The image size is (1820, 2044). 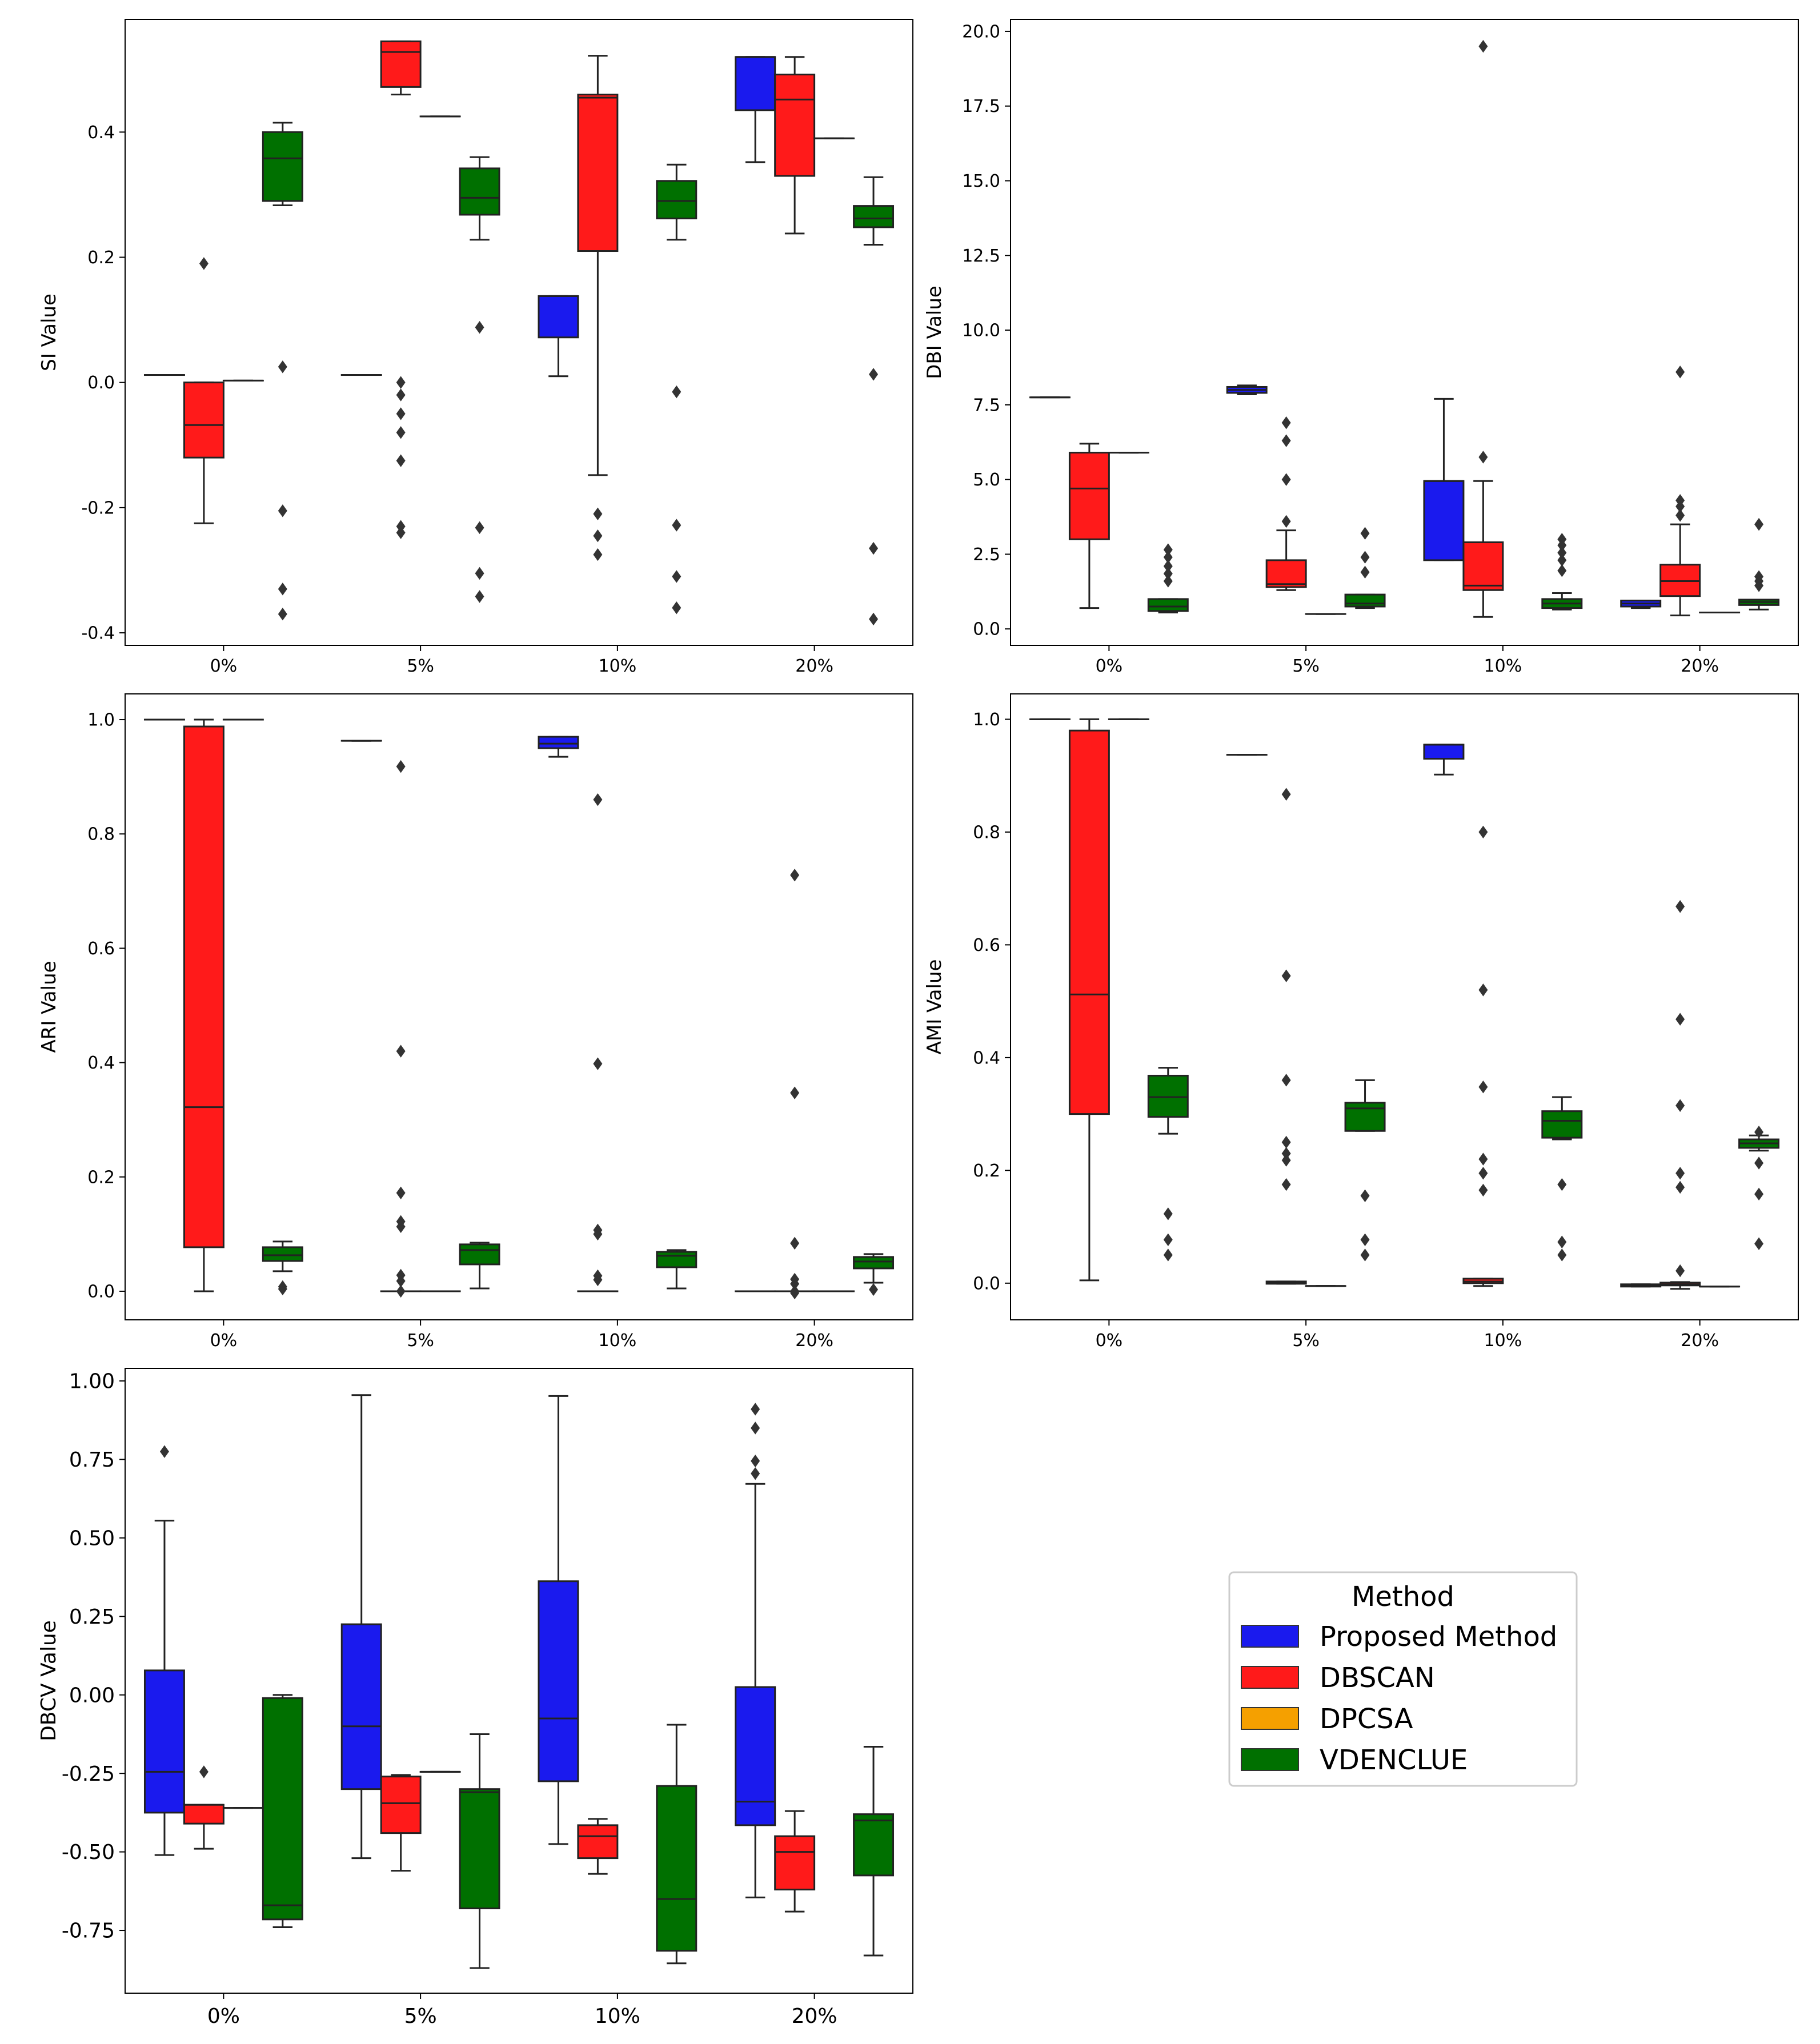 I want to click on legend-label-dpcsa: DPCSA, so click(x=1366, y=1719).